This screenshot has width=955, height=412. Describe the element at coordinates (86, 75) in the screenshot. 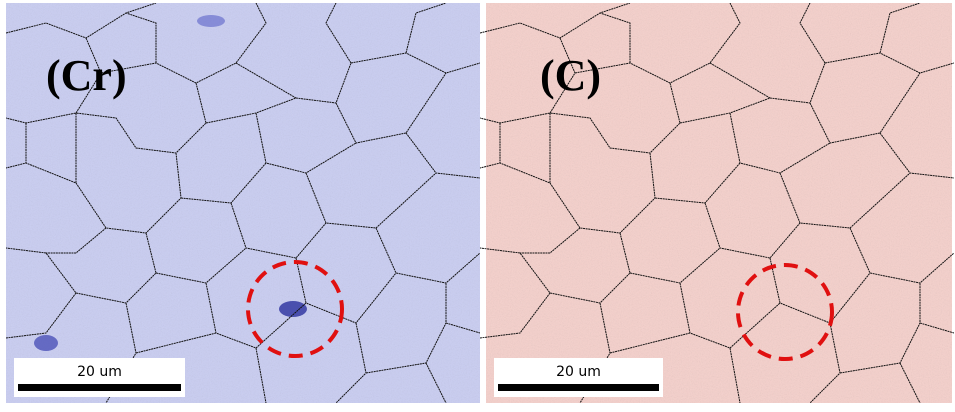

I see `panel-label: (Cr)` at that location.